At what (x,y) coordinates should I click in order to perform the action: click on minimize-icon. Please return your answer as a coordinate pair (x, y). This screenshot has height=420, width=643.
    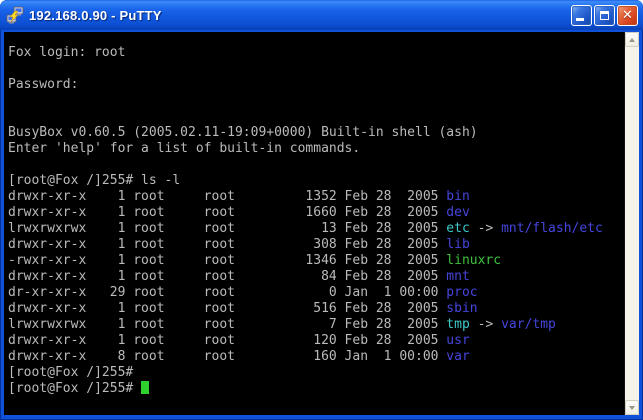
    Looking at the image, I should click on (580, 19).